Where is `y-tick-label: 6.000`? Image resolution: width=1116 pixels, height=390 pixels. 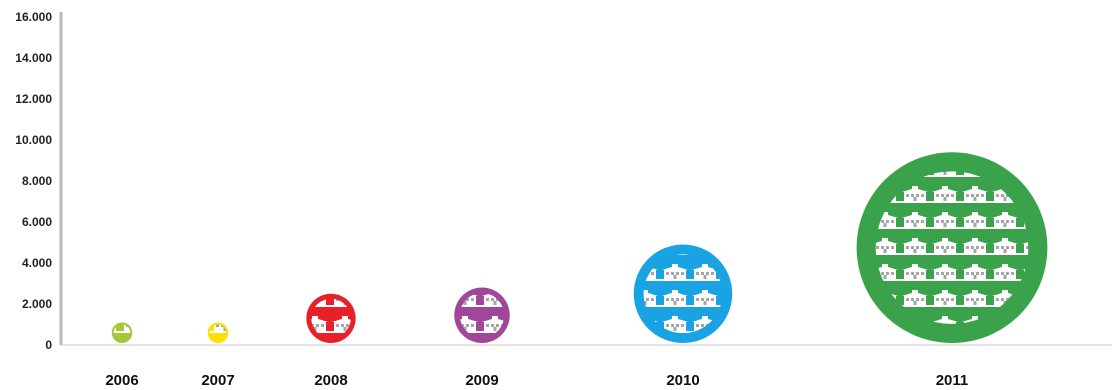
y-tick-label: 6.000 is located at coordinates (37, 222).